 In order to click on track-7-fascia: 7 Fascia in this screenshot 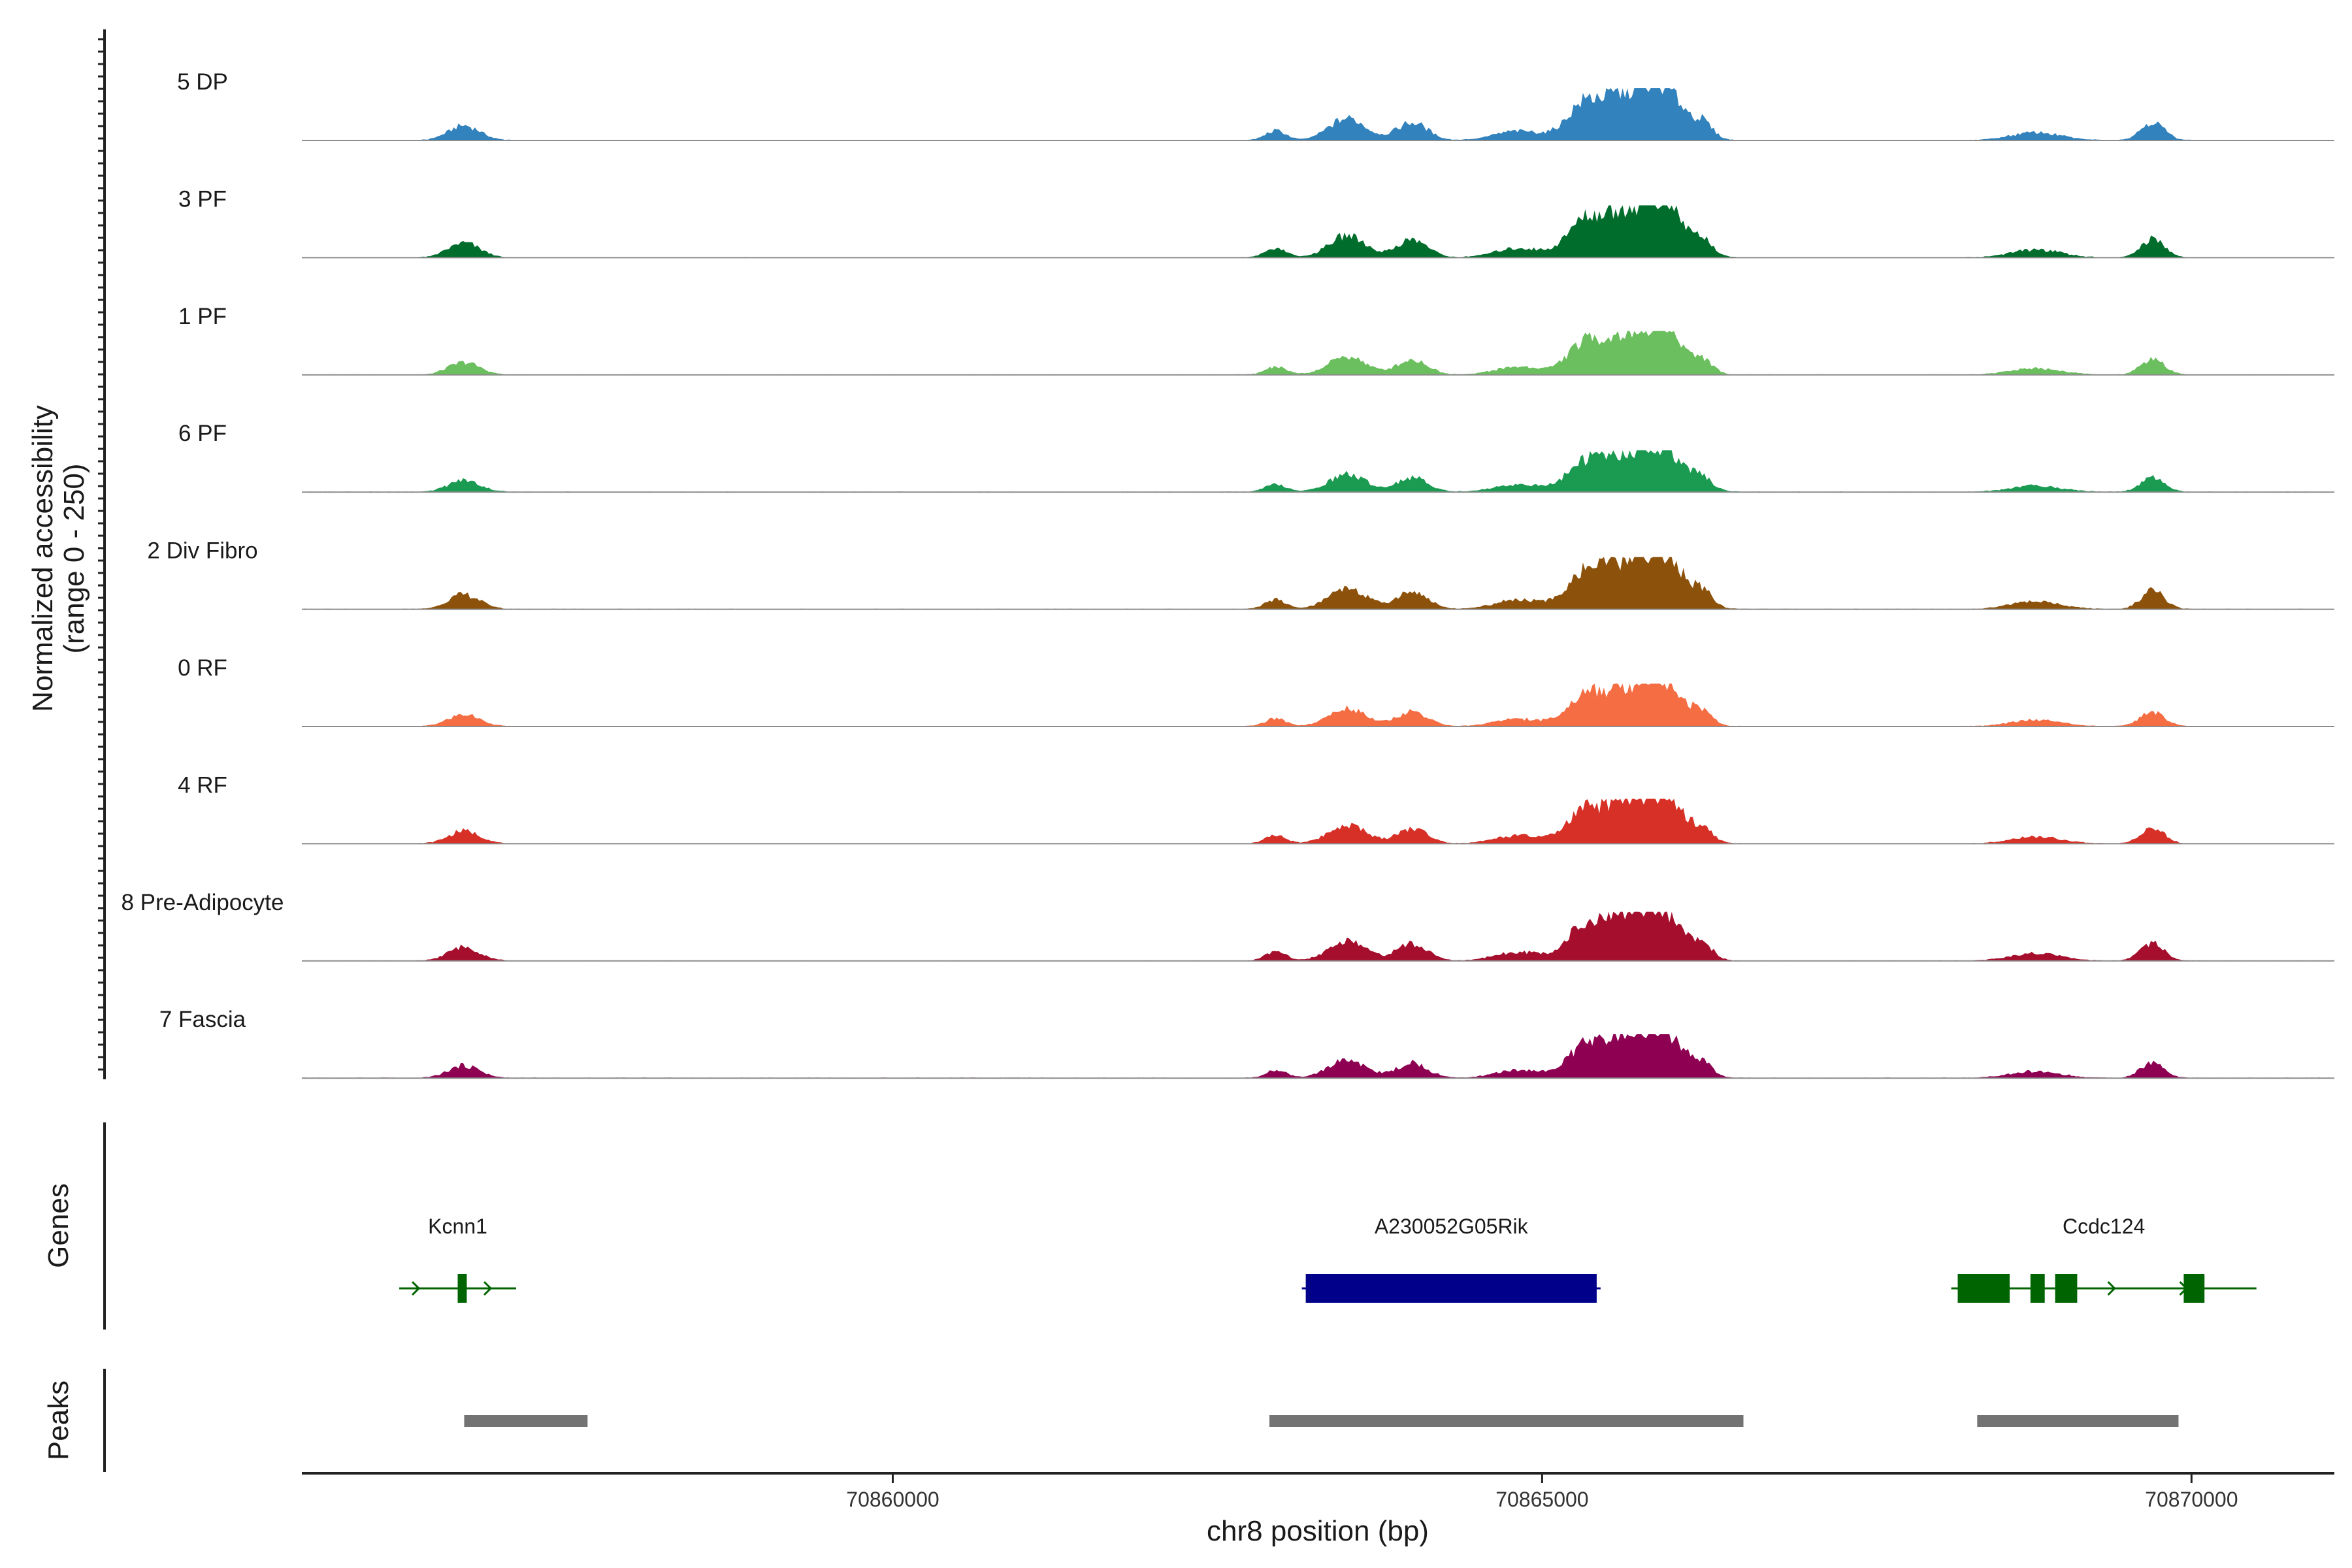, I will do `click(1246, 1043)`.